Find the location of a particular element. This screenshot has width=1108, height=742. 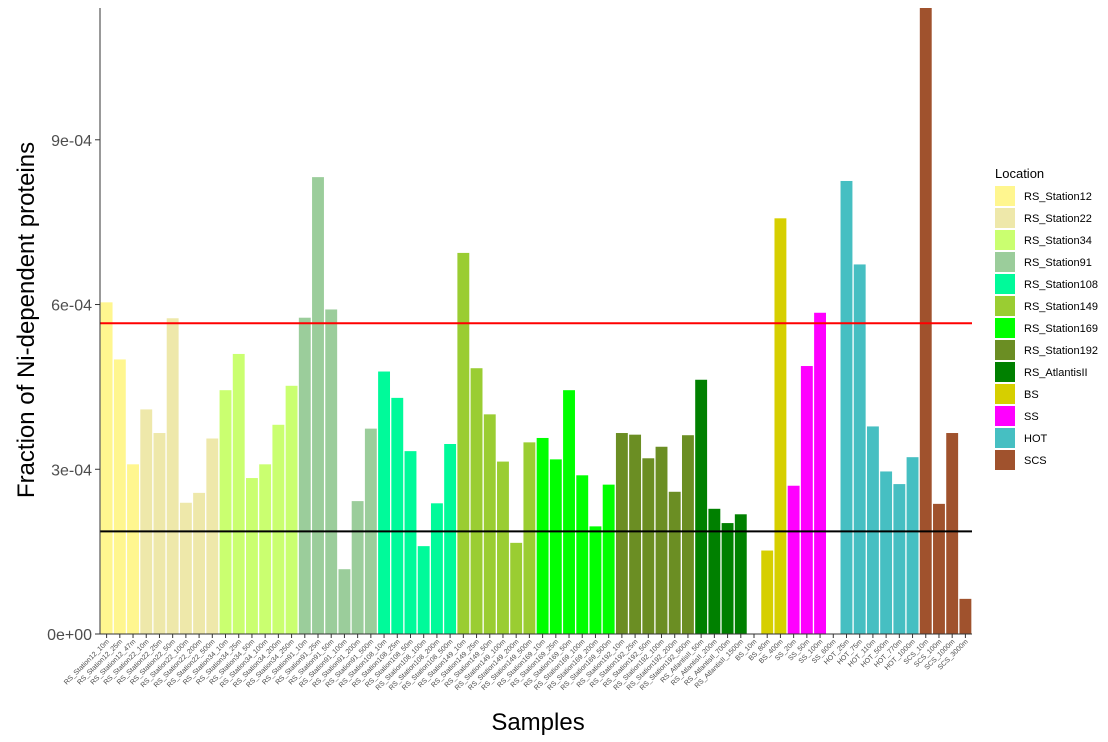

bar-rs-station192-10m is located at coordinates (621, 533).